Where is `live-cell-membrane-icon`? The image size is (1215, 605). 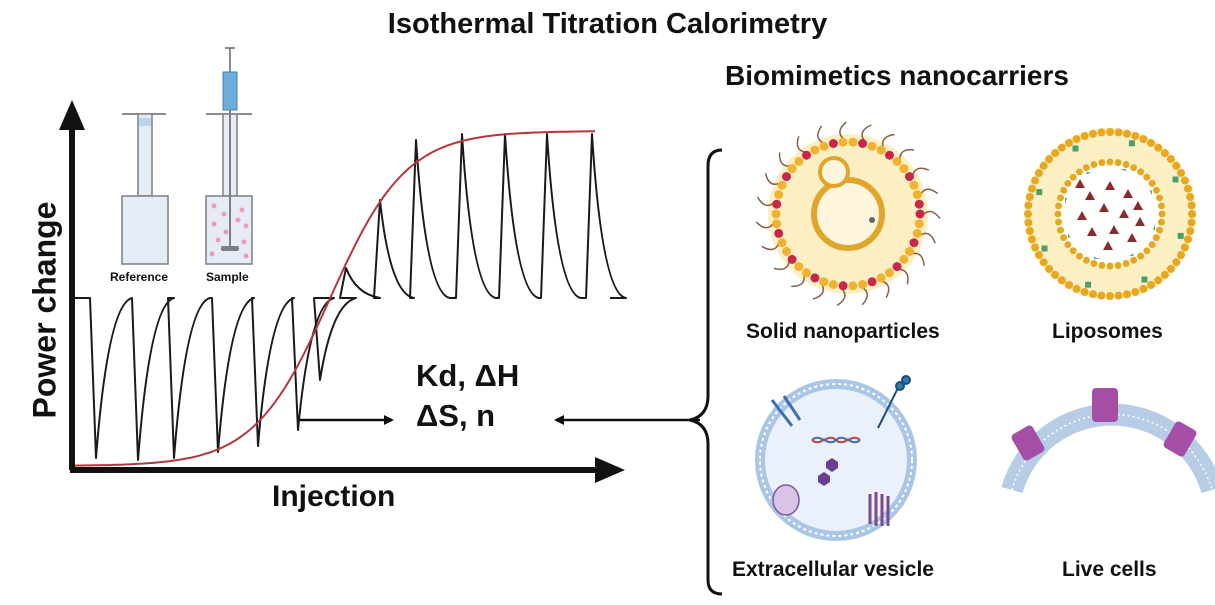
live-cell-membrane-icon is located at coordinates (1108, 441).